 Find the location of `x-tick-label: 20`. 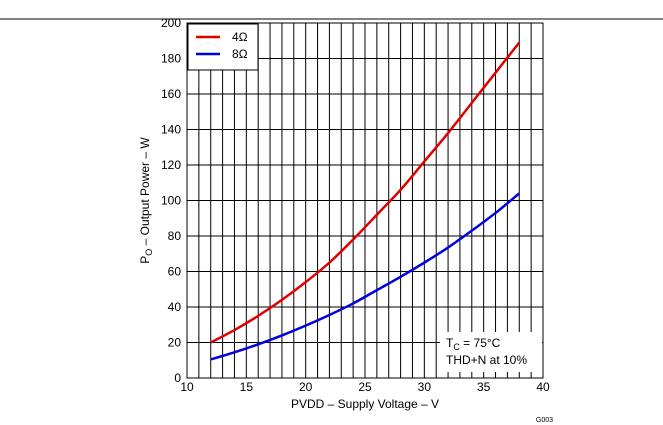

x-tick-label: 20 is located at coordinates (306, 387).